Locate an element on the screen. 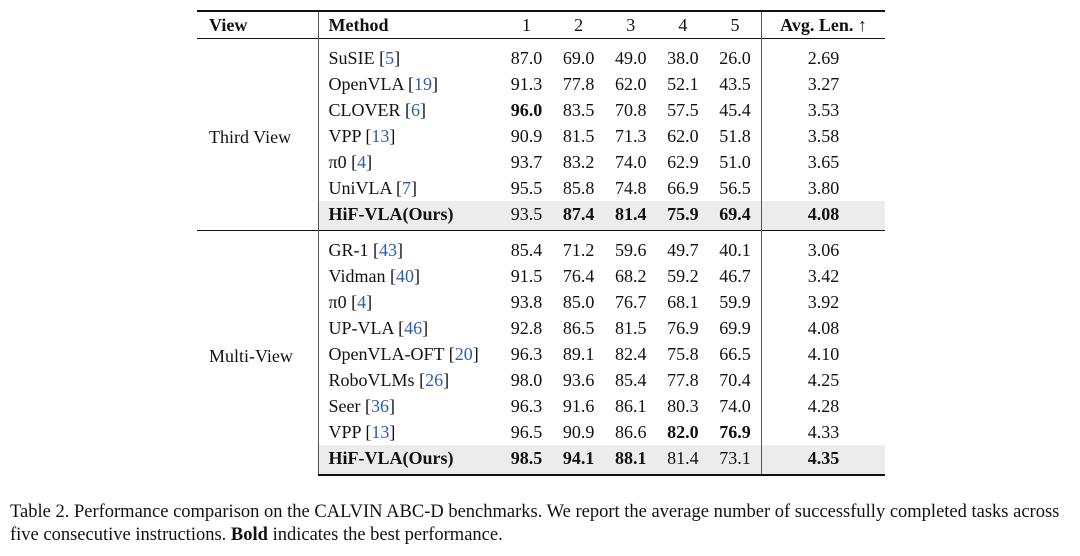  score-cell-2: 83.2 is located at coordinates (578, 161).